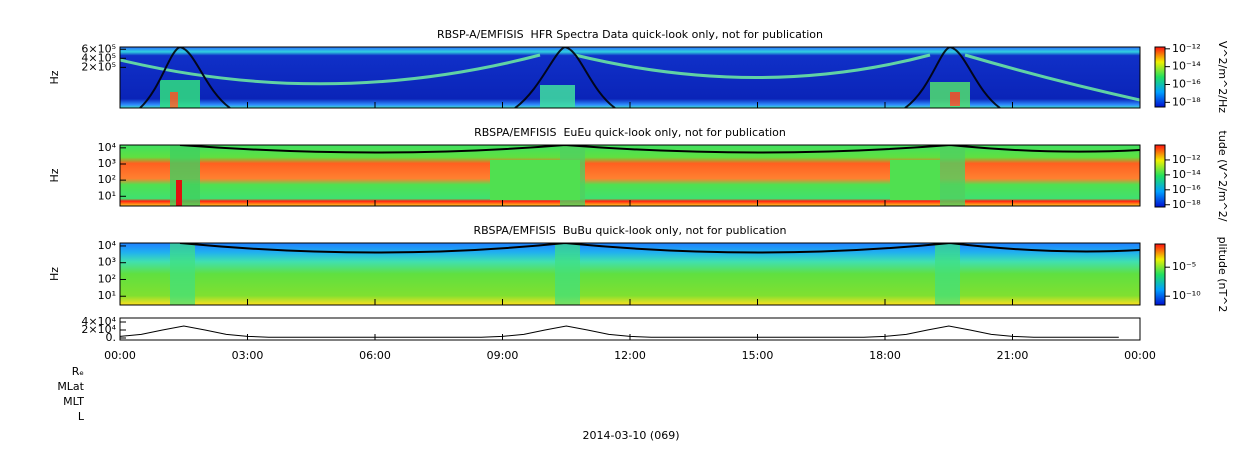  What do you see at coordinates (98, 66) in the screenshot?
I see `y-tick-label: 2×10⁵` at bounding box center [98, 66].